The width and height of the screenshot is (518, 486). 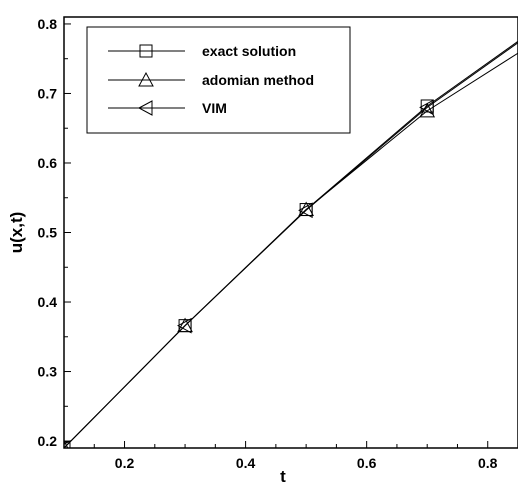 I want to click on legend-entries: exact solution adomian method VIM, so click(x=211, y=79).